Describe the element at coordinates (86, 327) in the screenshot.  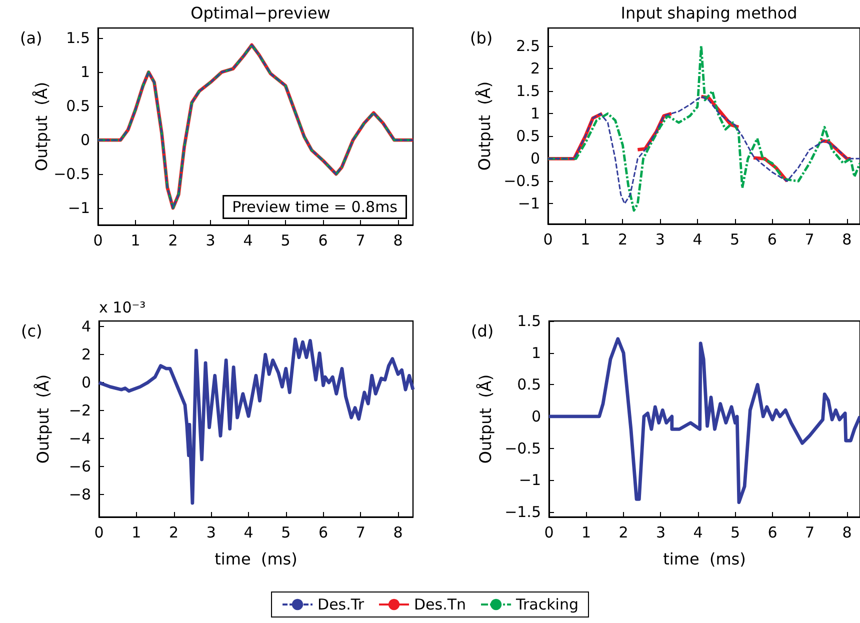
I see `y-tick-label: 4` at that location.